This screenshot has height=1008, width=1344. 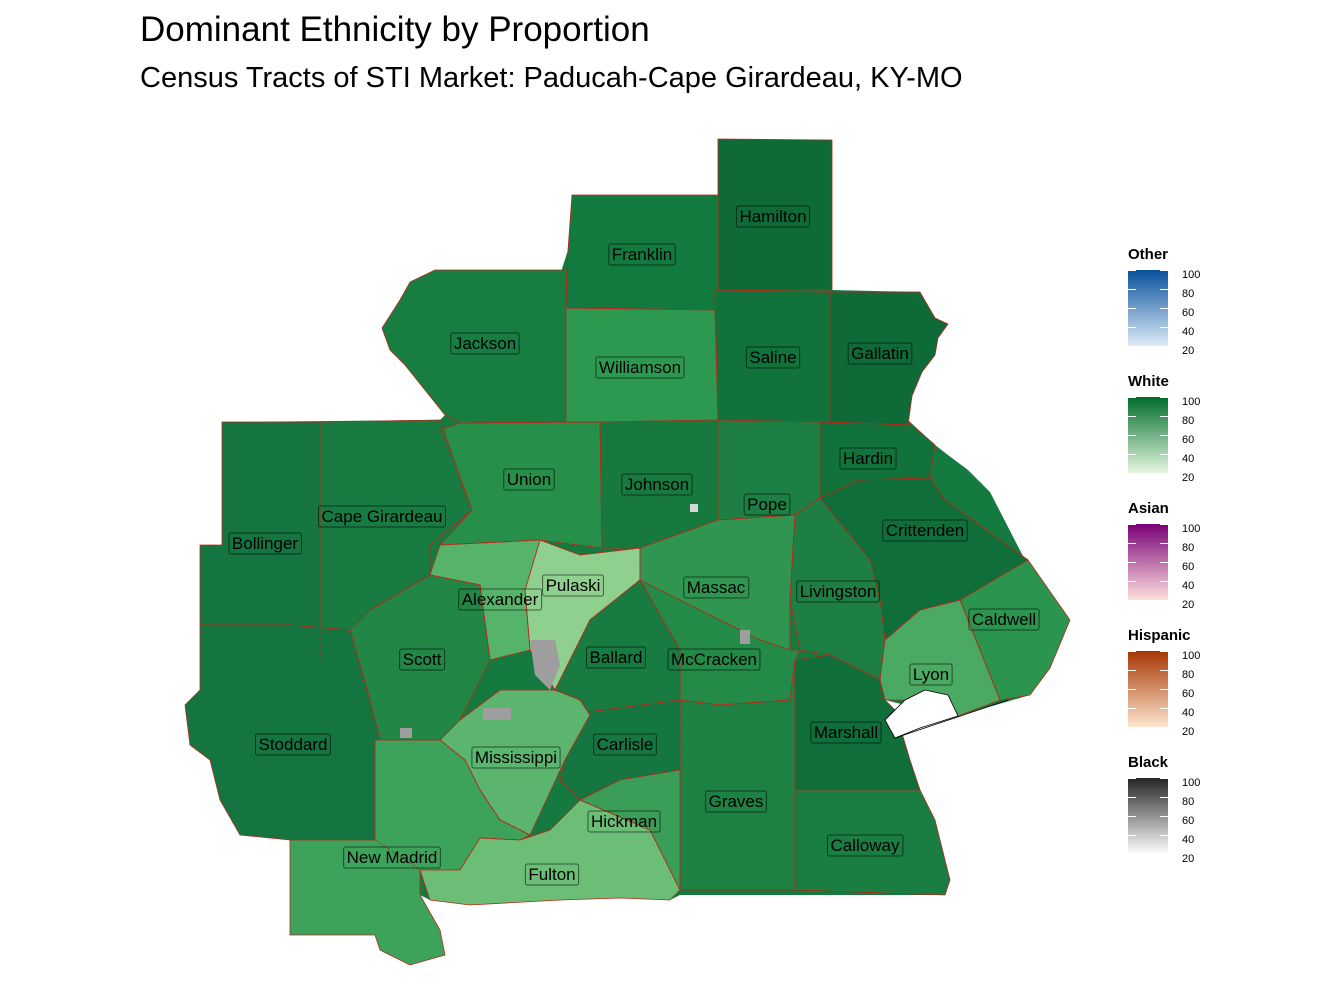 I want to click on county-label-franklin: Franklin, so click(x=642, y=254).